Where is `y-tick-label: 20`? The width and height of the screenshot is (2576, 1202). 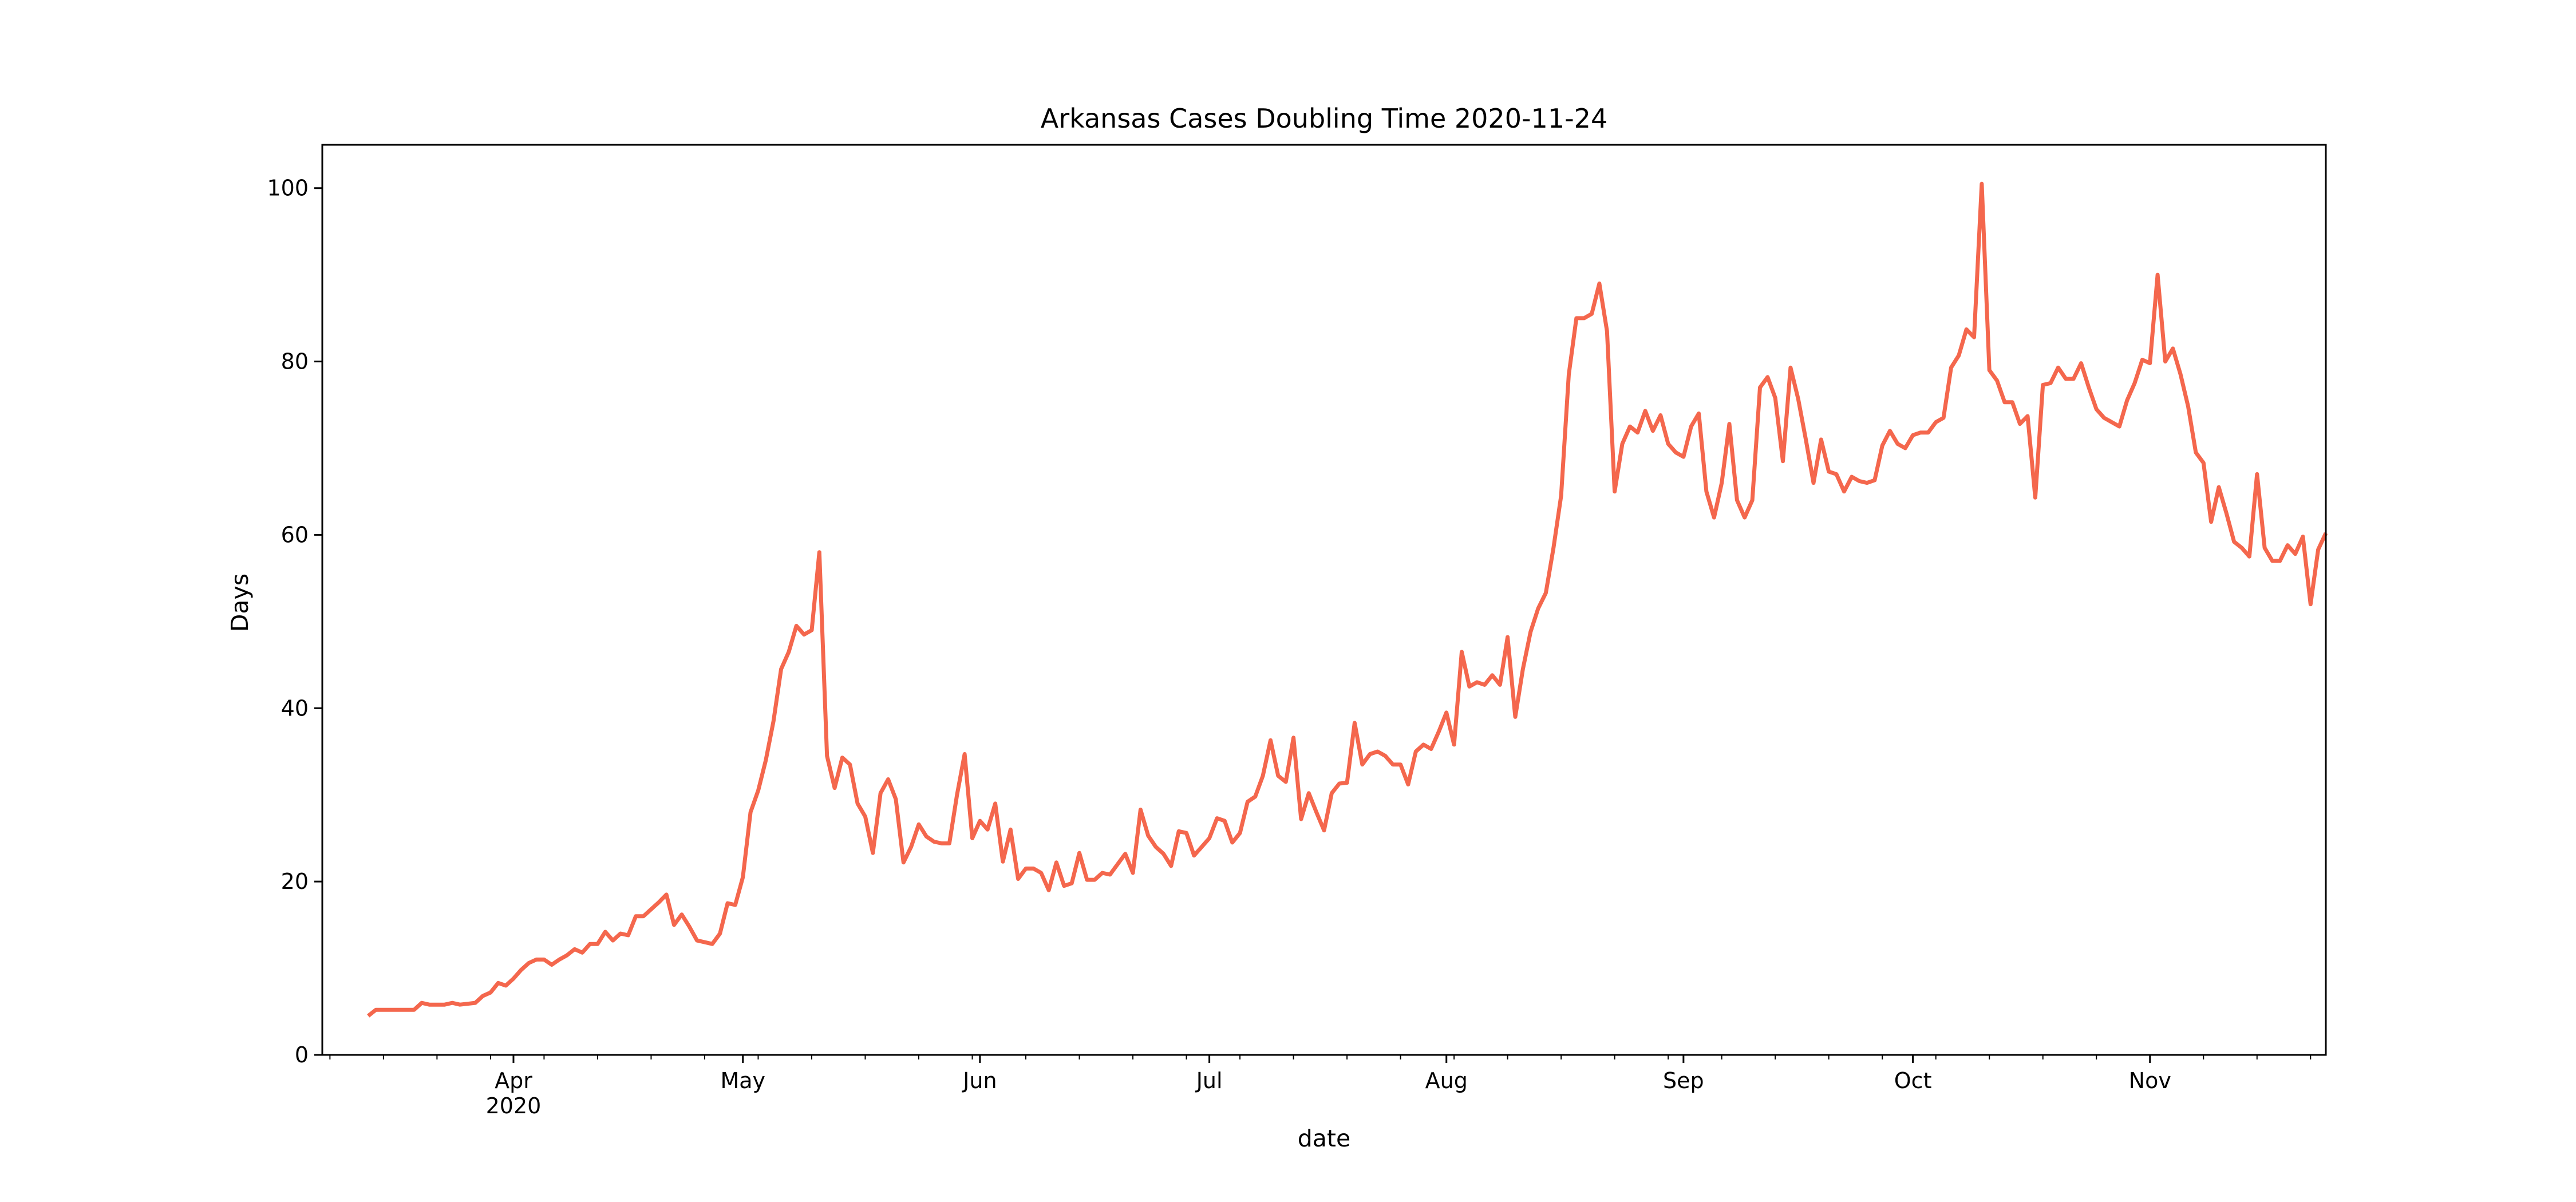
y-tick-label: 20 is located at coordinates (295, 882).